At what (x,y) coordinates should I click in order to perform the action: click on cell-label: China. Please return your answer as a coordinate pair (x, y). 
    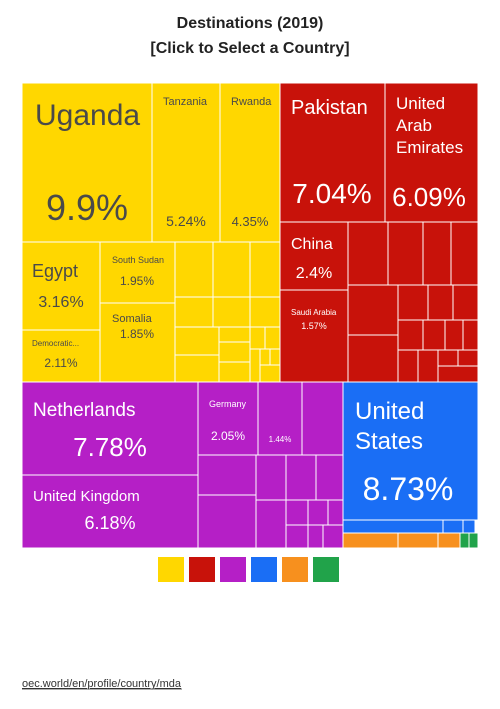
    Looking at the image, I should click on (312, 244).